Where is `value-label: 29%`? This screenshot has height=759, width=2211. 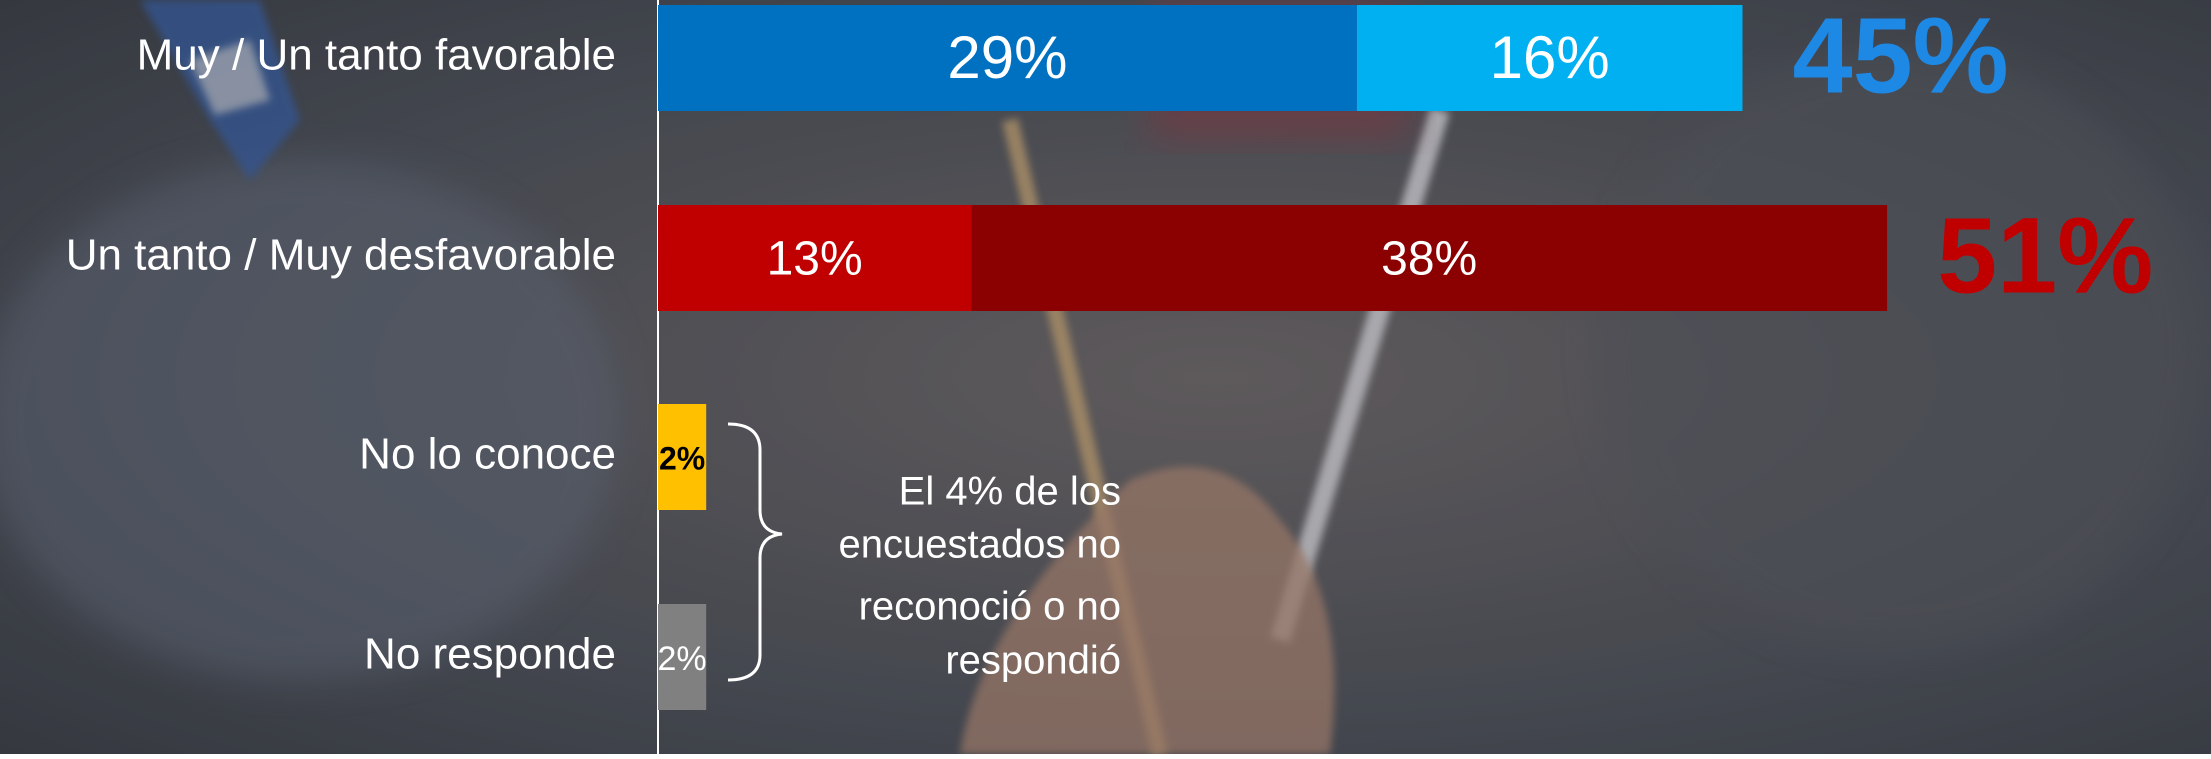
value-label: 29% is located at coordinates (1007, 57).